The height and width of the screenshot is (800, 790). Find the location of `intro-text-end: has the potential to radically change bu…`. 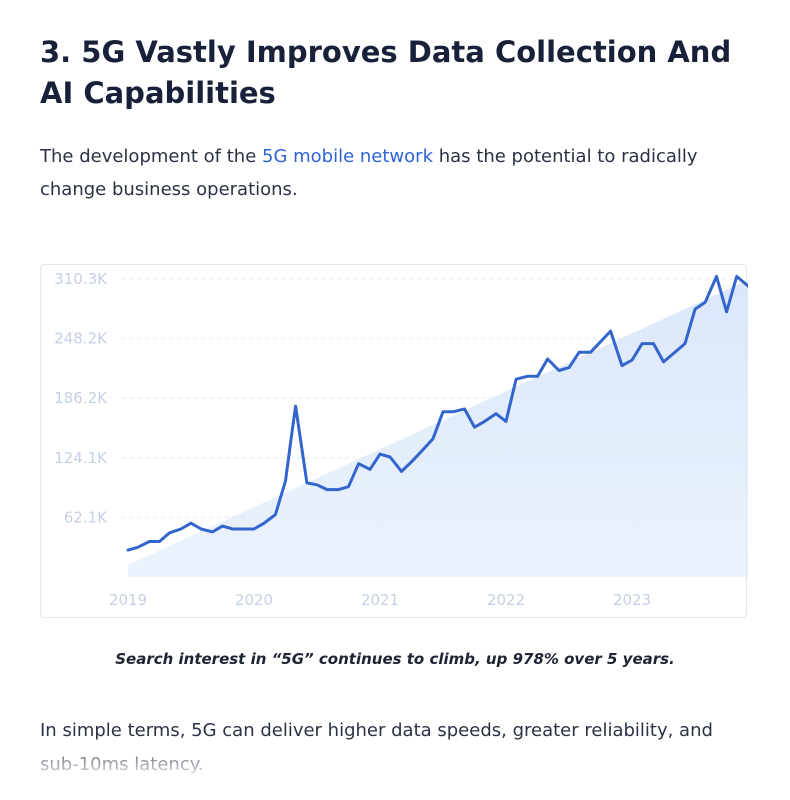

intro-text-end: has the potential to radically change bu… is located at coordinates (369, 173).